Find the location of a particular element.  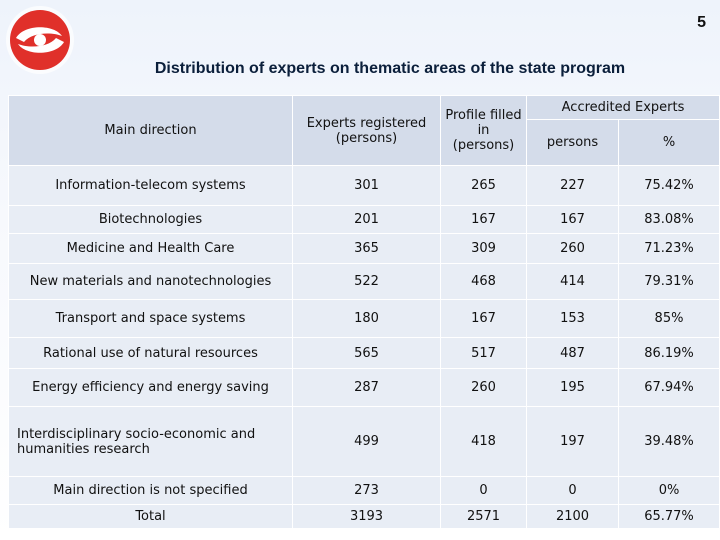

table-row-total: Total 3193 2571 2100 65.77% is located at coordinates (364, 516).